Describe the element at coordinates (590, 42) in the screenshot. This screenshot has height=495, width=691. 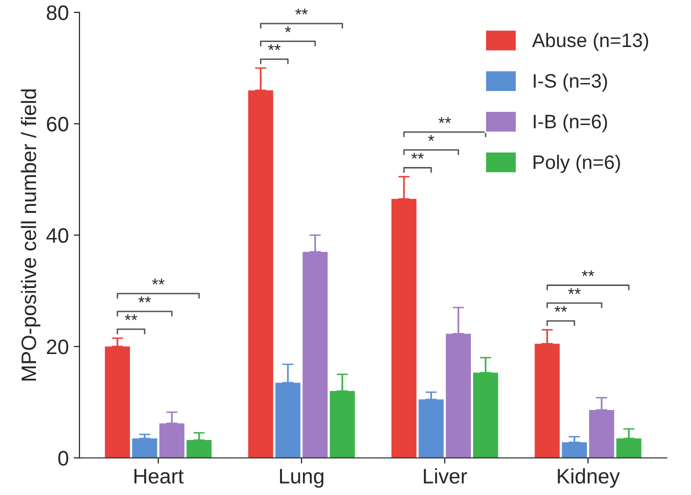
I see `legend-label: Abuse (n=13)` at that location.